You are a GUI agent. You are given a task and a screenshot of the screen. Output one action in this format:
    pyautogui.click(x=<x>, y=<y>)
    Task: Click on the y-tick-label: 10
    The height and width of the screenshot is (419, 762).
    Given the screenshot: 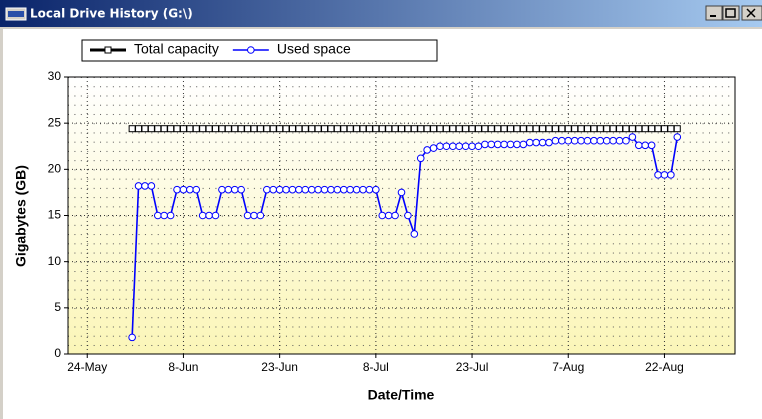 What is the action you would take?
    pyautogui.click(x=55, y=261)
    